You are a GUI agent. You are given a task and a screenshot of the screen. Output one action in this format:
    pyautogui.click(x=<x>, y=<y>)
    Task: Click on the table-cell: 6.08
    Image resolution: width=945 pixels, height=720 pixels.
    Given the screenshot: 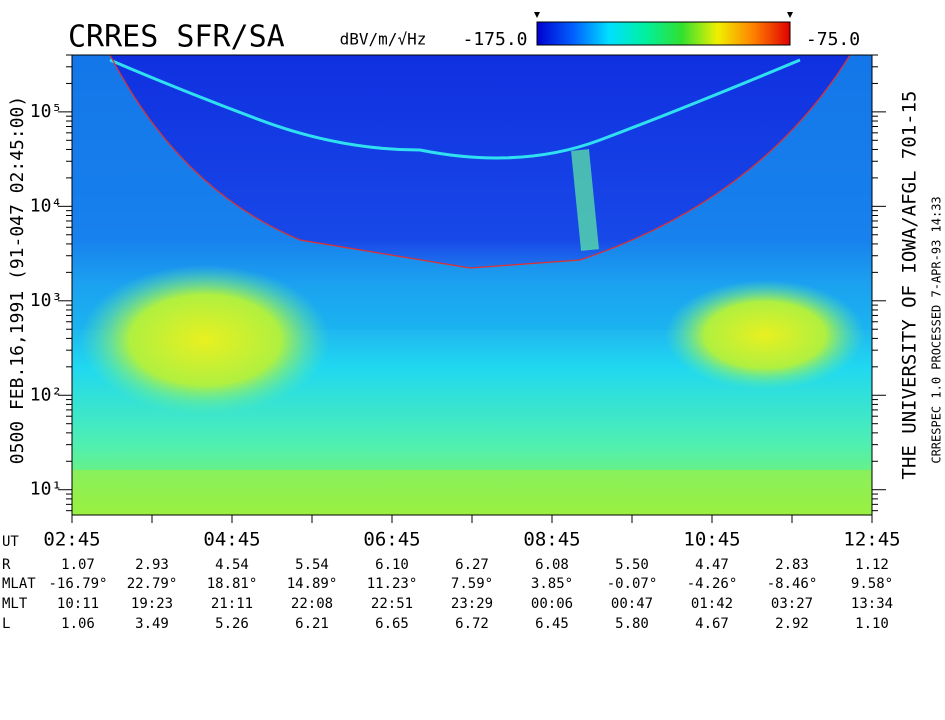 What is the action you would take?
    pyautogui.click(x=552, y=565)
    